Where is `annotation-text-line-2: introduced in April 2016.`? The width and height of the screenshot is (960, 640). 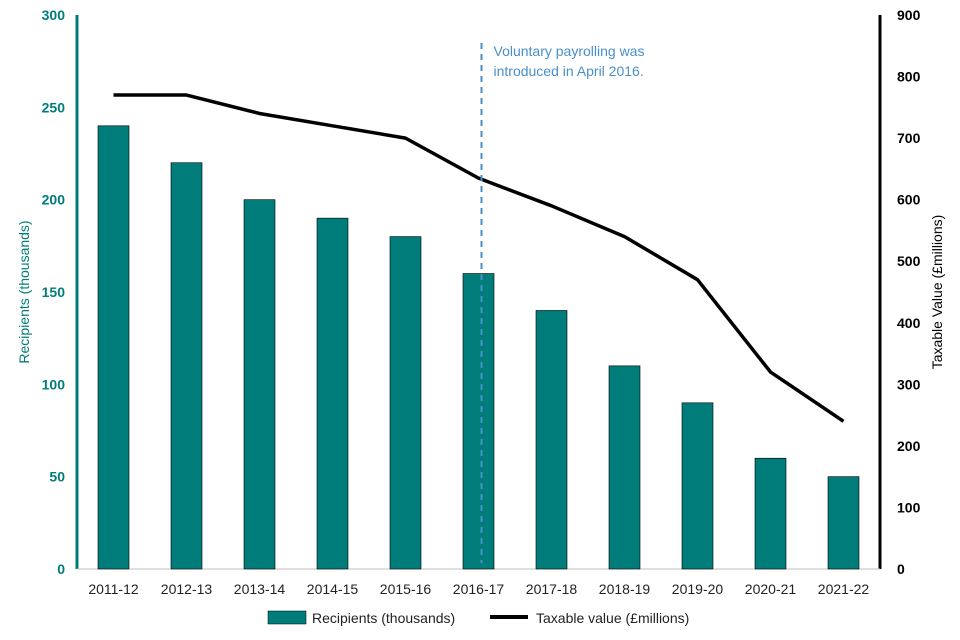
annotation-text-line-2: introduced in April 2016. is located at coordinates (569, 71).